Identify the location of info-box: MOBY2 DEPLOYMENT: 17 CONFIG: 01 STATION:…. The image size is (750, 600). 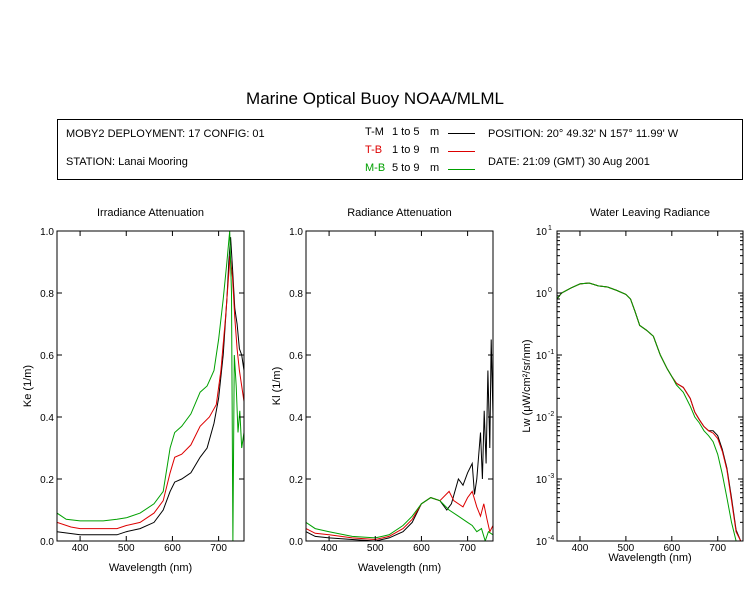
(400, 149).